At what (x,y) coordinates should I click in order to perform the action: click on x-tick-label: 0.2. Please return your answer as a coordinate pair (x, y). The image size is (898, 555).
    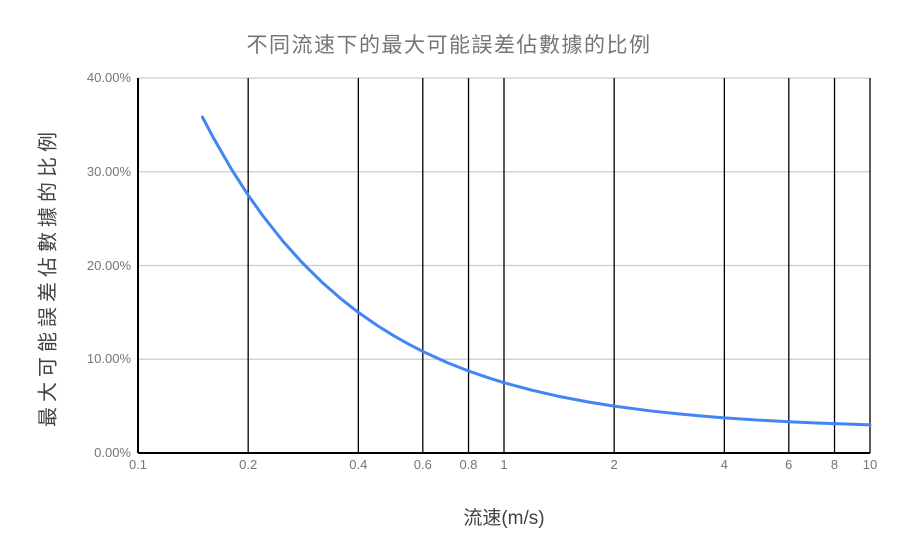
    Looking at the image, I should click on (248, 464).